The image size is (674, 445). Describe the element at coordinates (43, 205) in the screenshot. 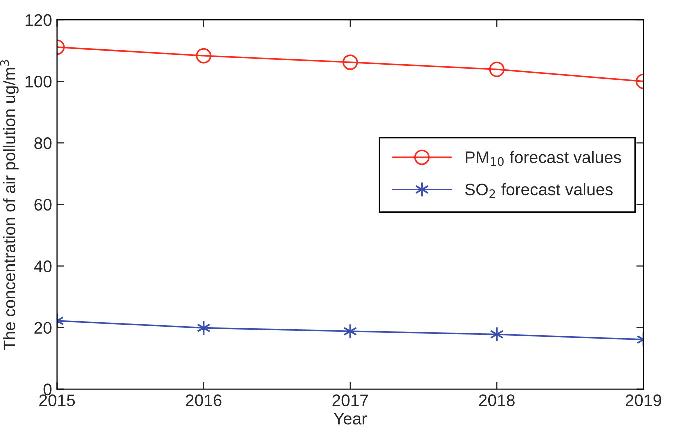

I see `y-tick-label: 60` at that location.